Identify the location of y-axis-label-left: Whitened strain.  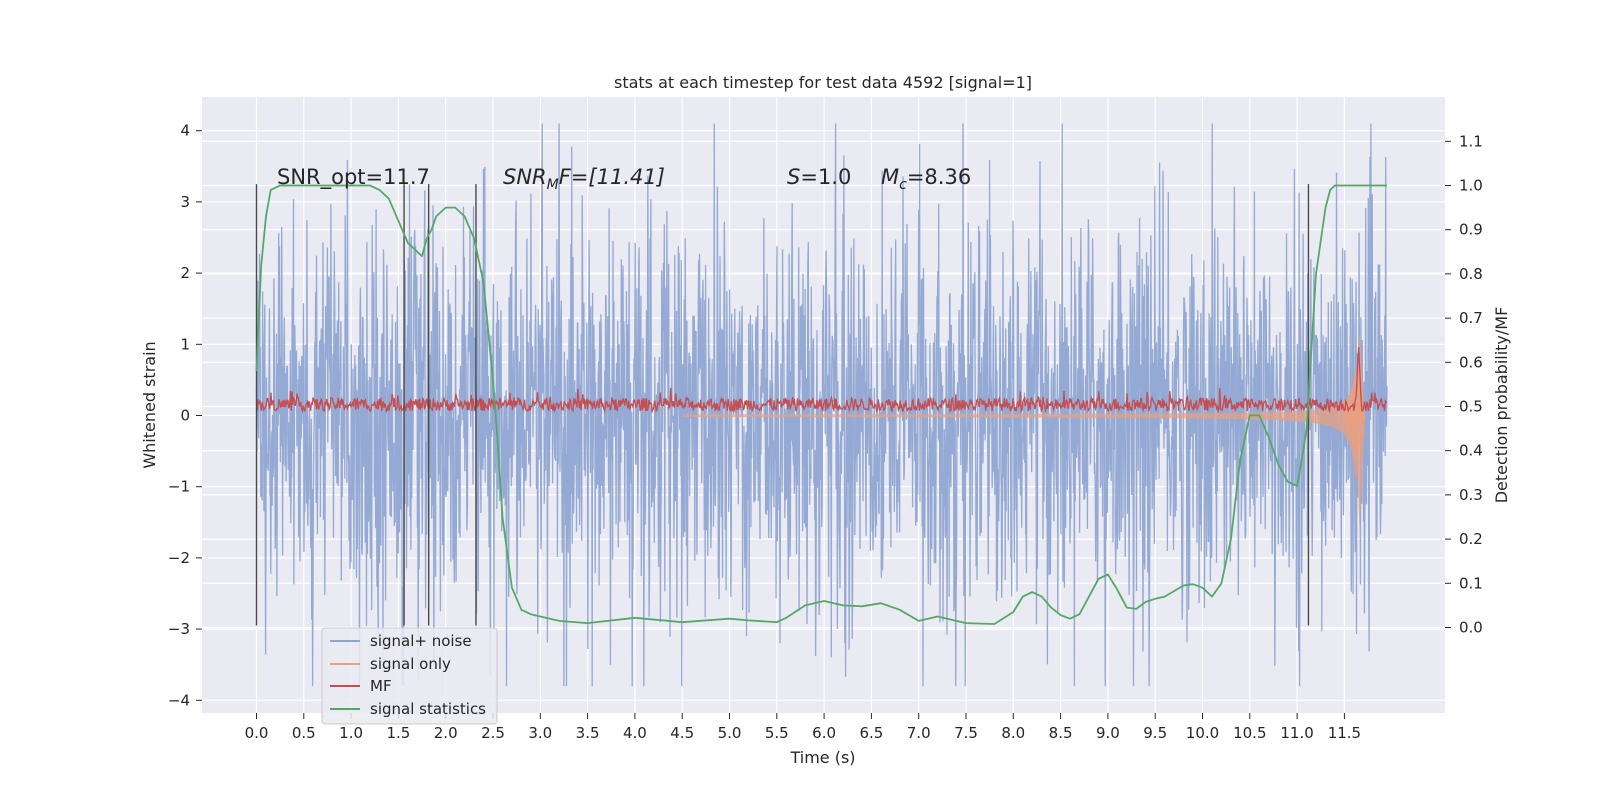
(149, 404).